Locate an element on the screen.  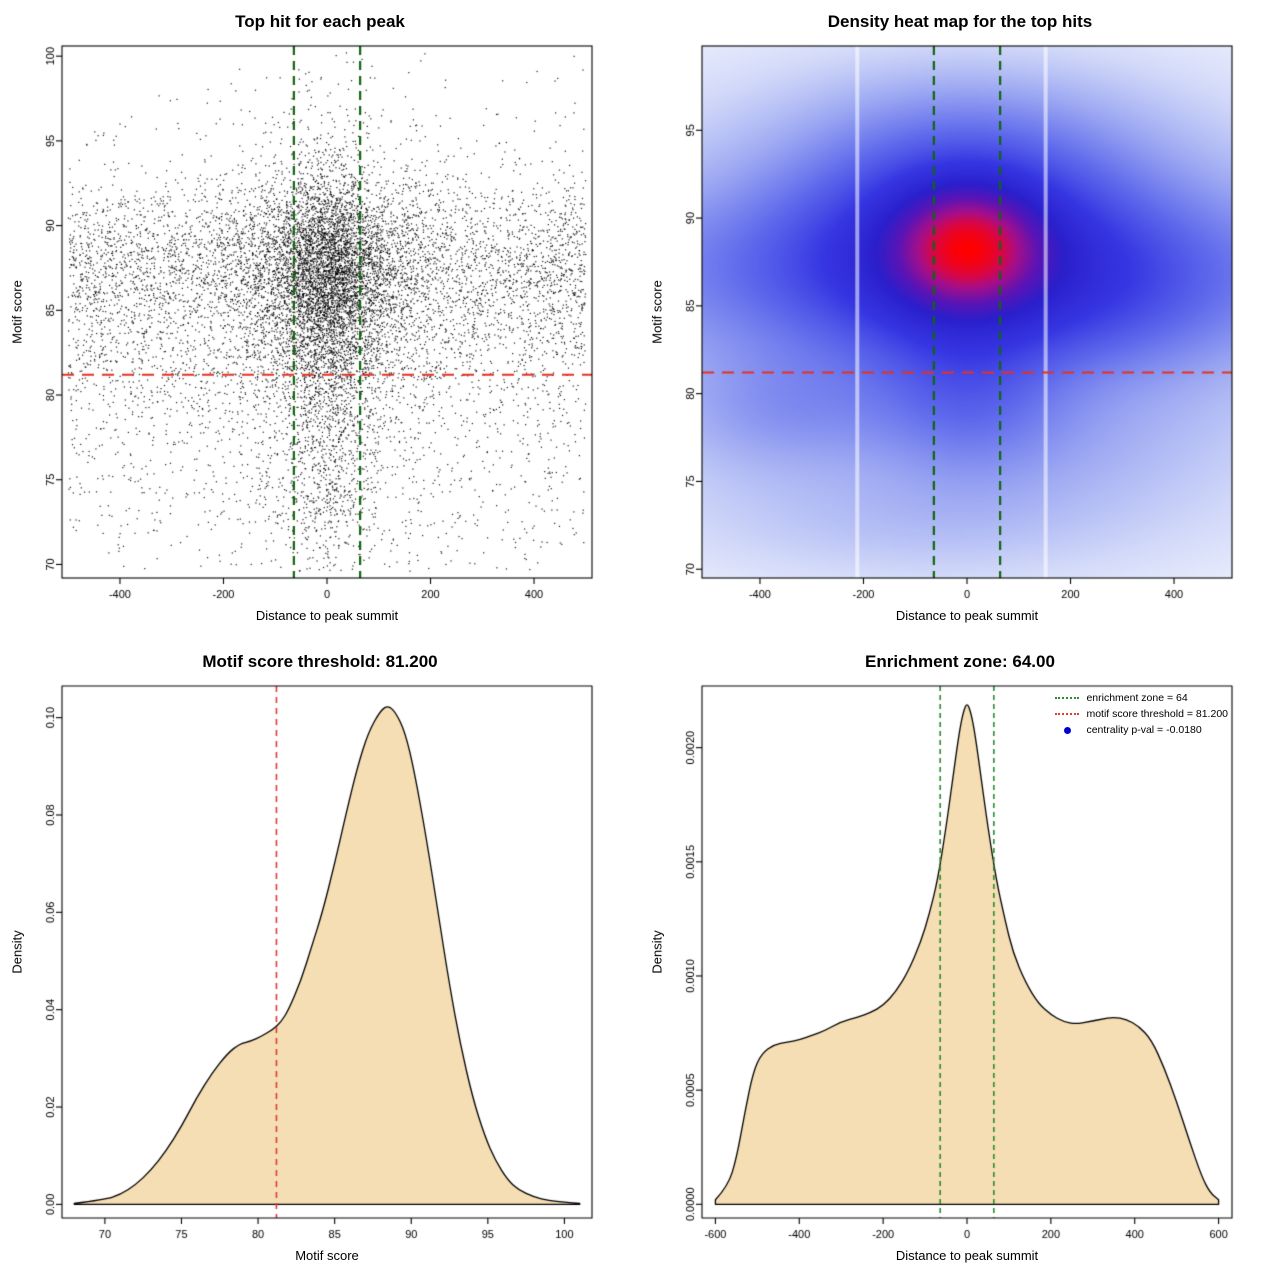
legend-item-centrality-pval: centrality p-val = -0.0180 is located at coordinates (1141, 730).